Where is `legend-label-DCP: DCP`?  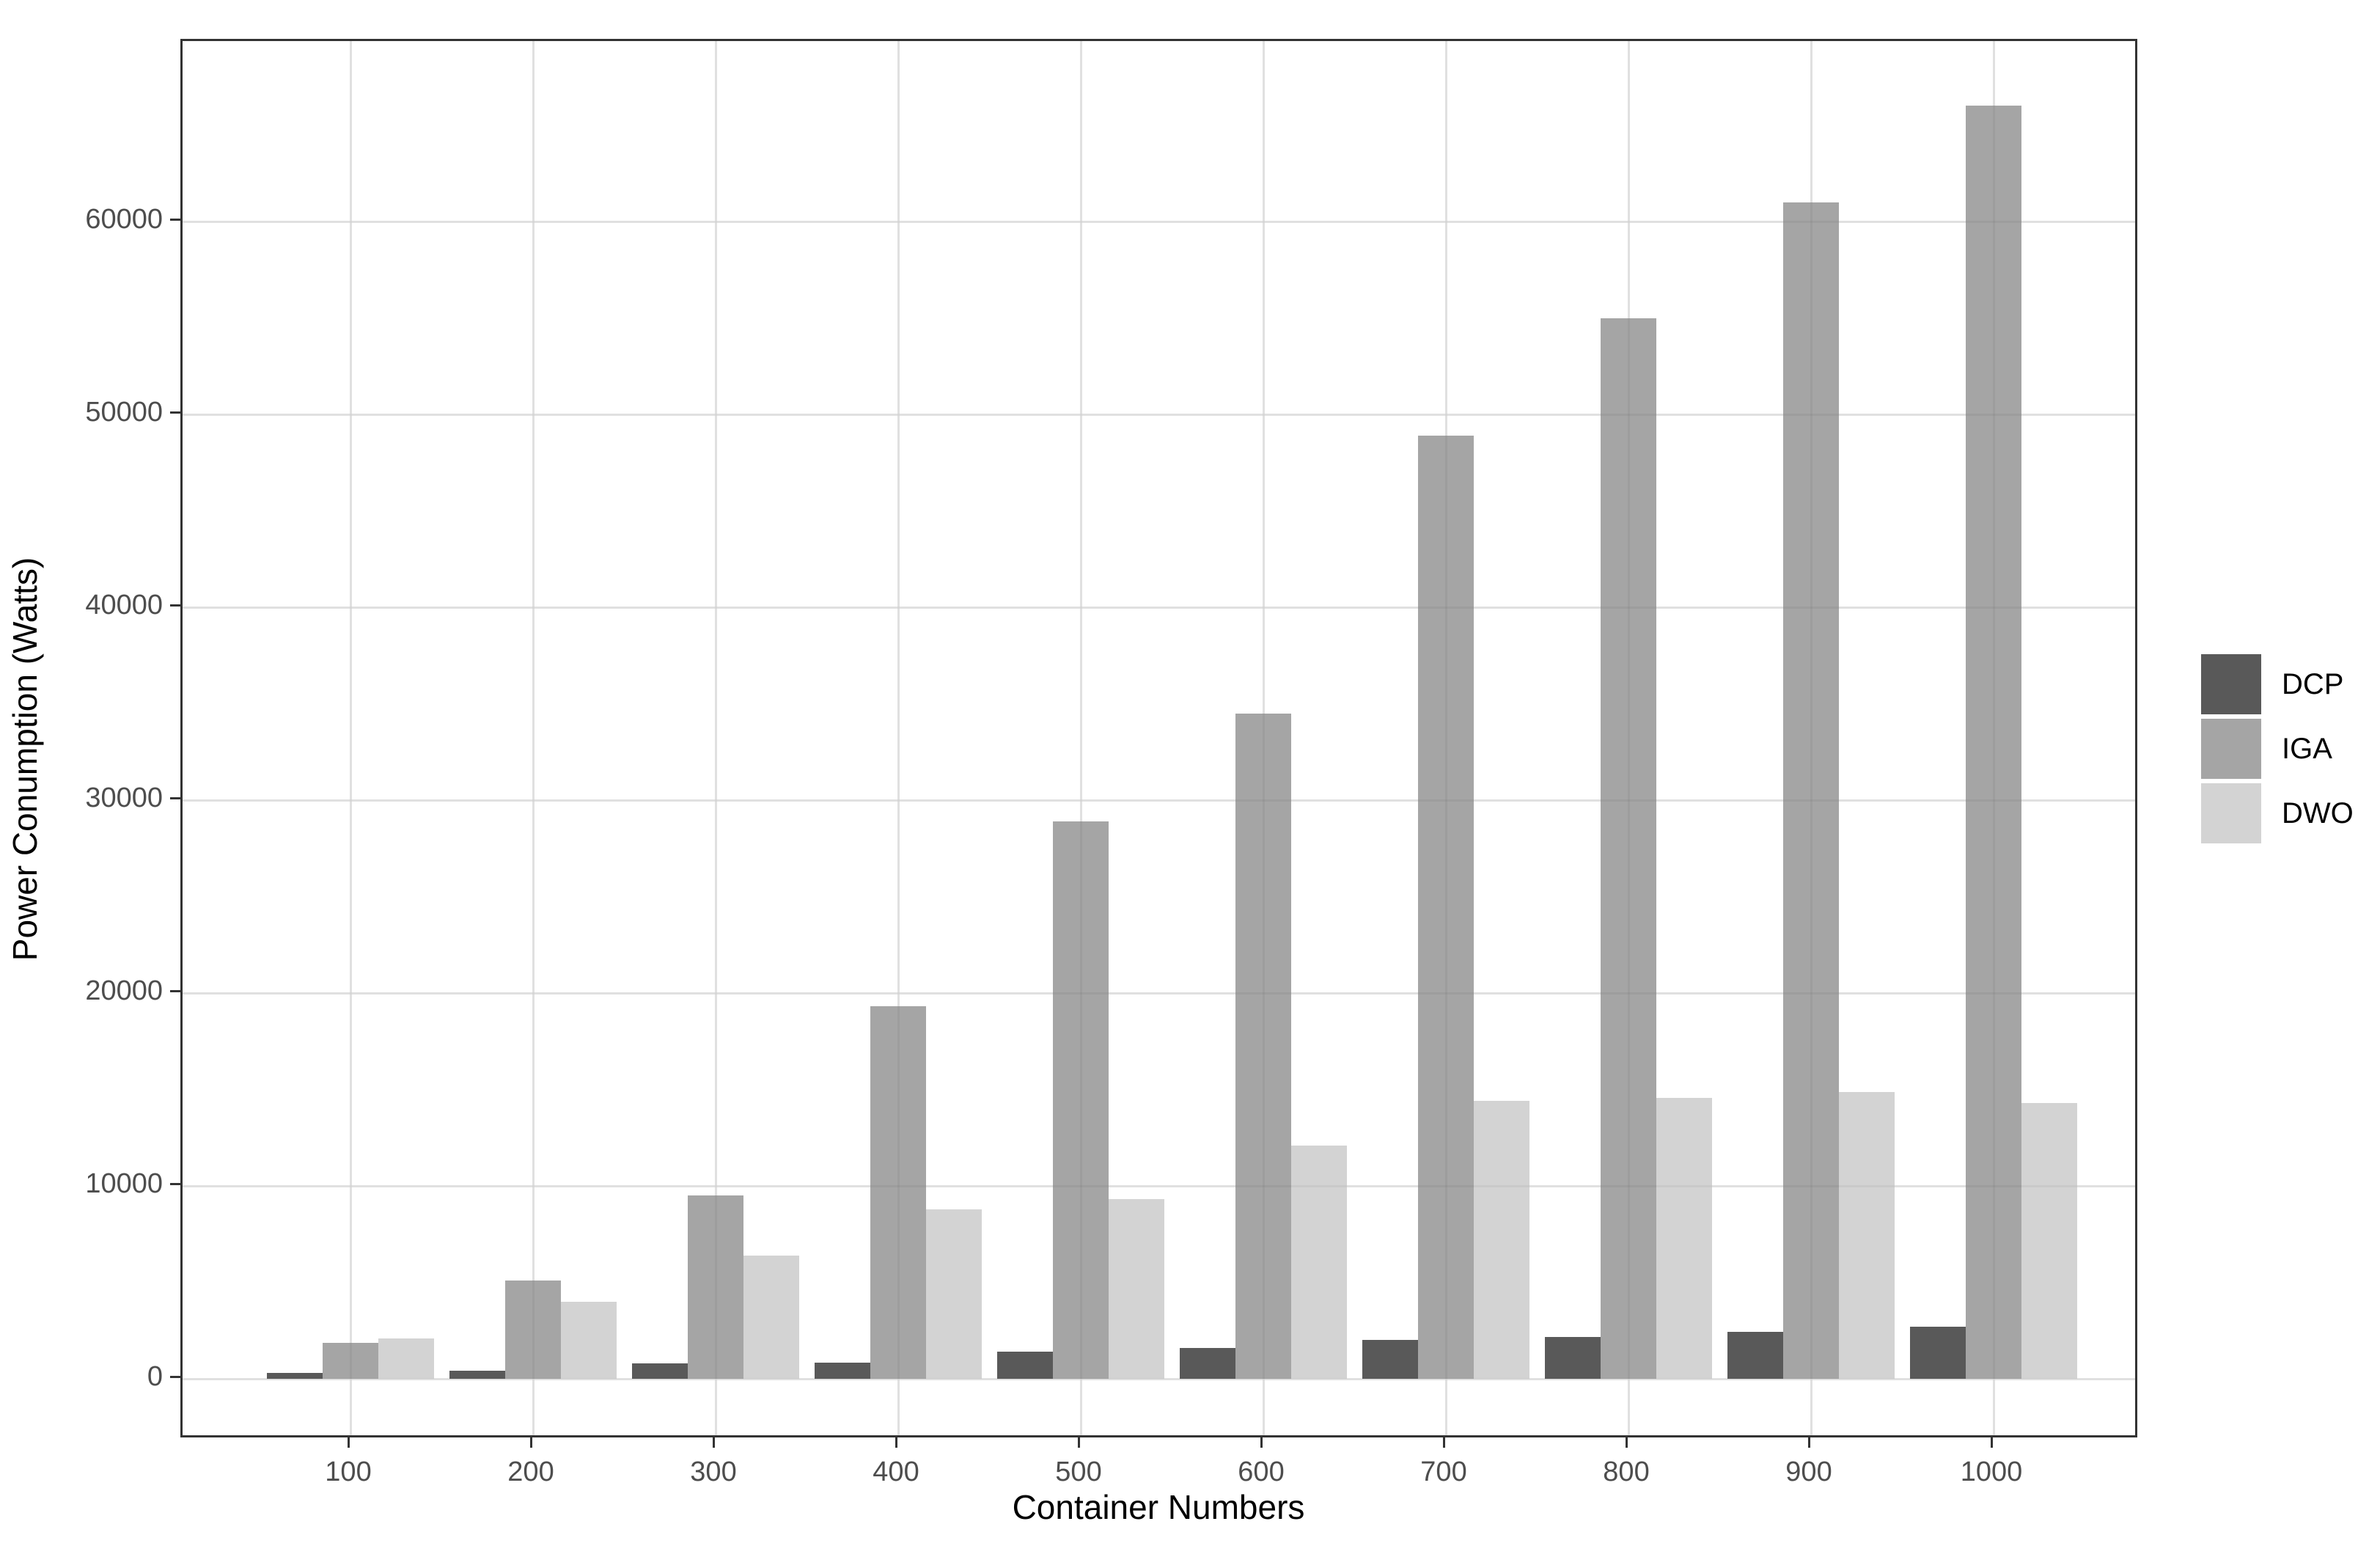
legend-label-DCP: DCP is located at coordinates (2313, 683).